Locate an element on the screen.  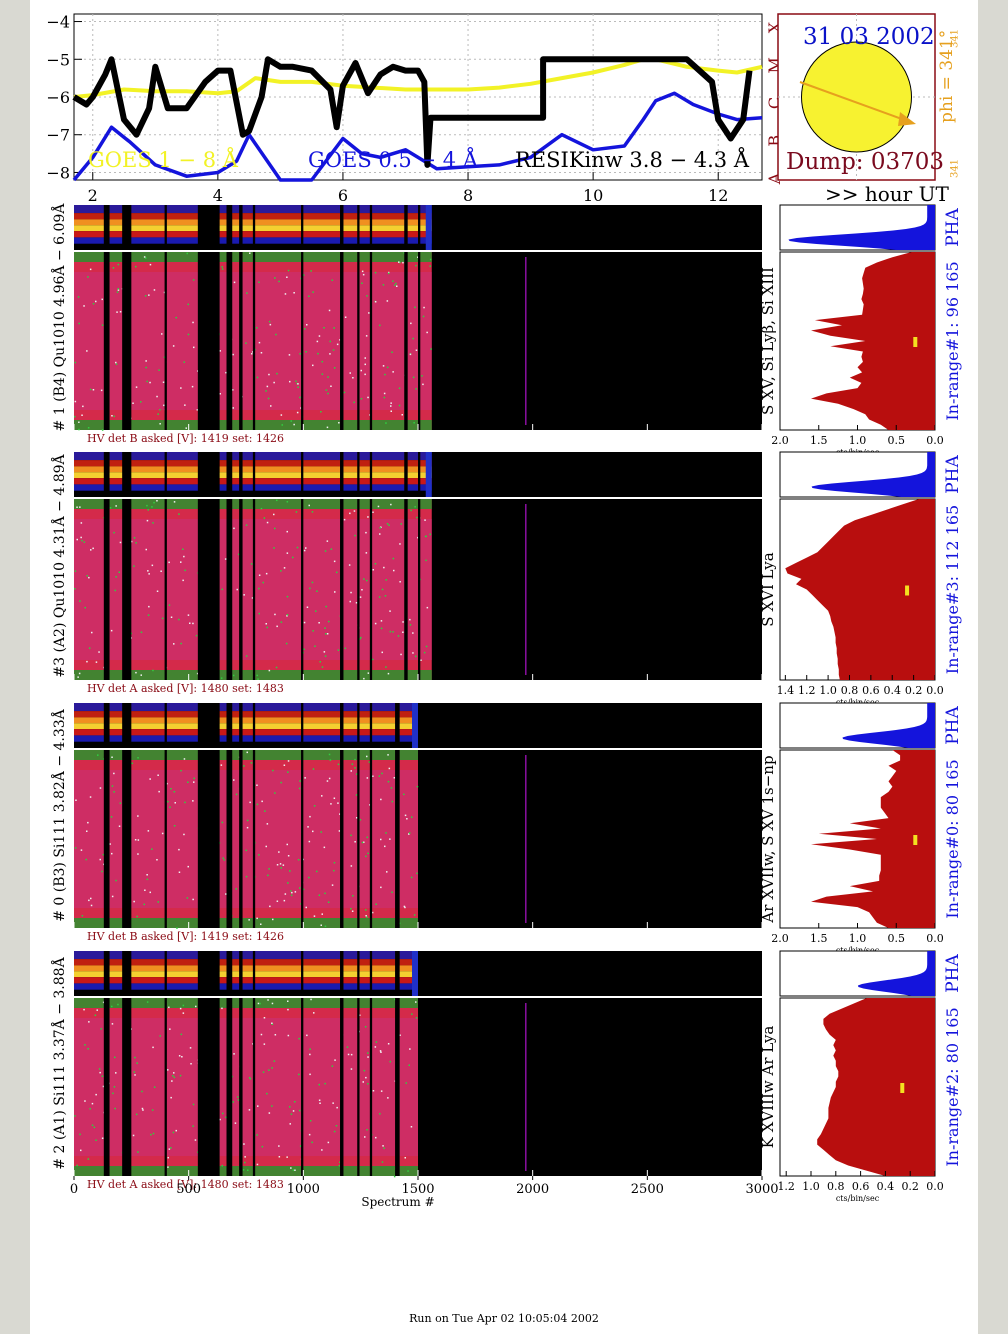
profile-area is located at coordinates (876, 1087).